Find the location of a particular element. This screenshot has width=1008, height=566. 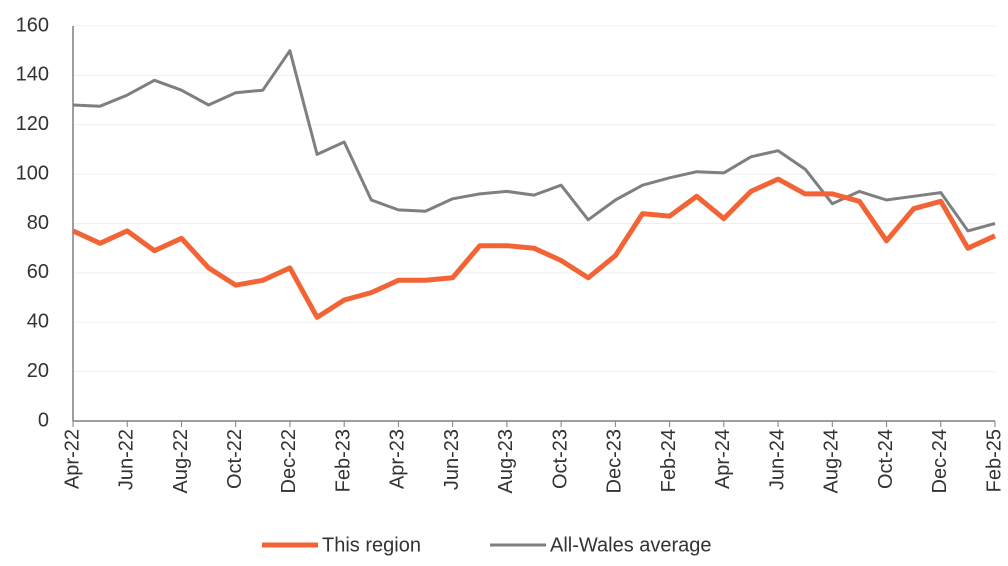

y-tick-label: 160 is located at coordinates (32, 25).